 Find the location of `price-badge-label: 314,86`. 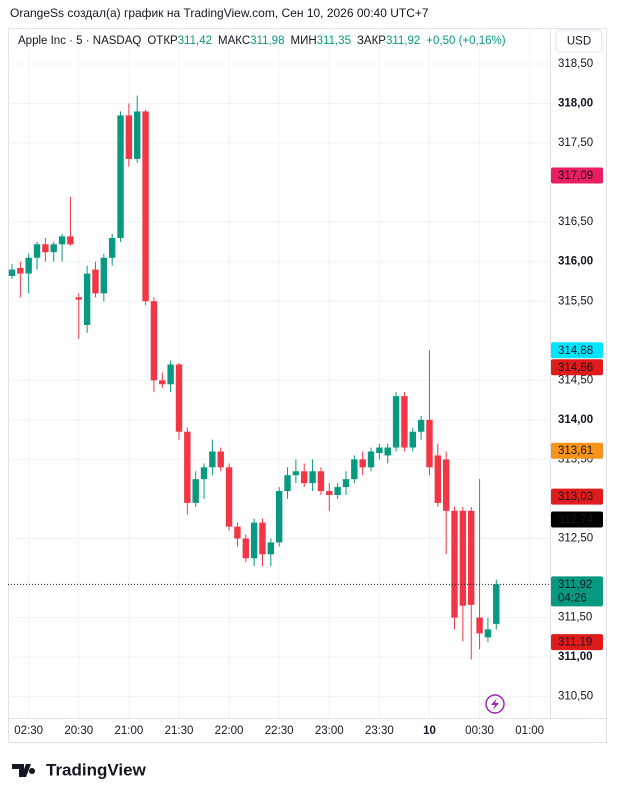

price-badge-label: 314,86 is located at coordinates (575, 368).